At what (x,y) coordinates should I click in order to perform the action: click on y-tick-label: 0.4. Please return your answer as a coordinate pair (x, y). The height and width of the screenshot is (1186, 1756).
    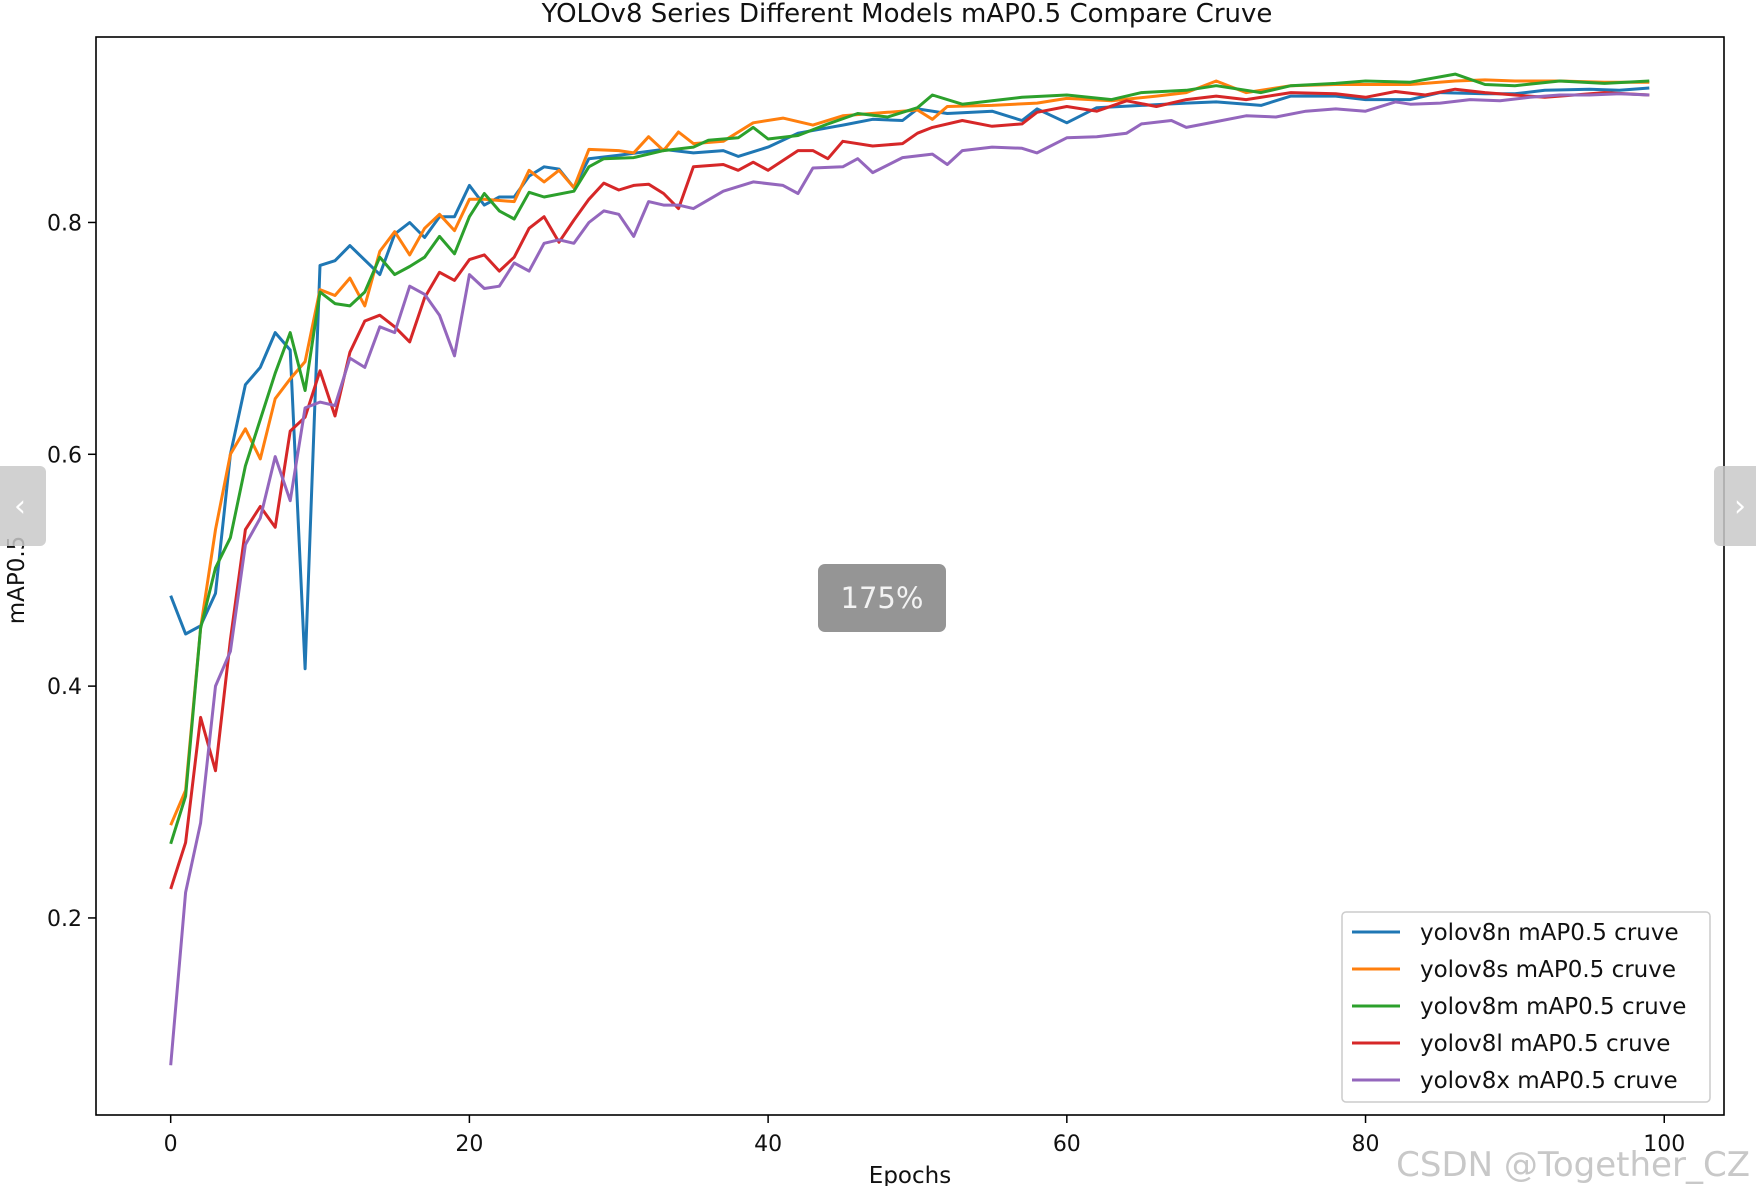
    Looking at the image, I should click on (64, 687).